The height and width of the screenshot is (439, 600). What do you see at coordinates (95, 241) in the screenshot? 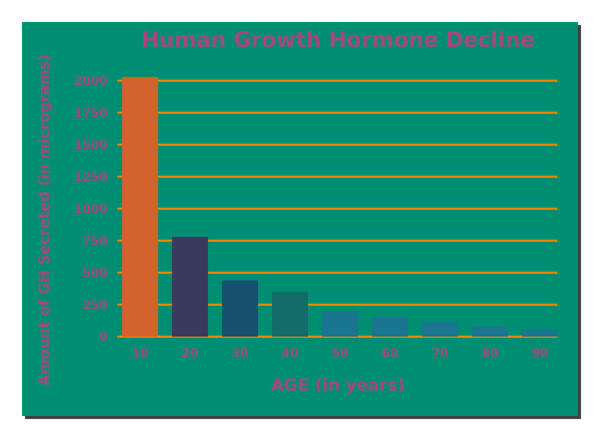
I see `y-tick-label: 750` at bounding box center [95, 241].